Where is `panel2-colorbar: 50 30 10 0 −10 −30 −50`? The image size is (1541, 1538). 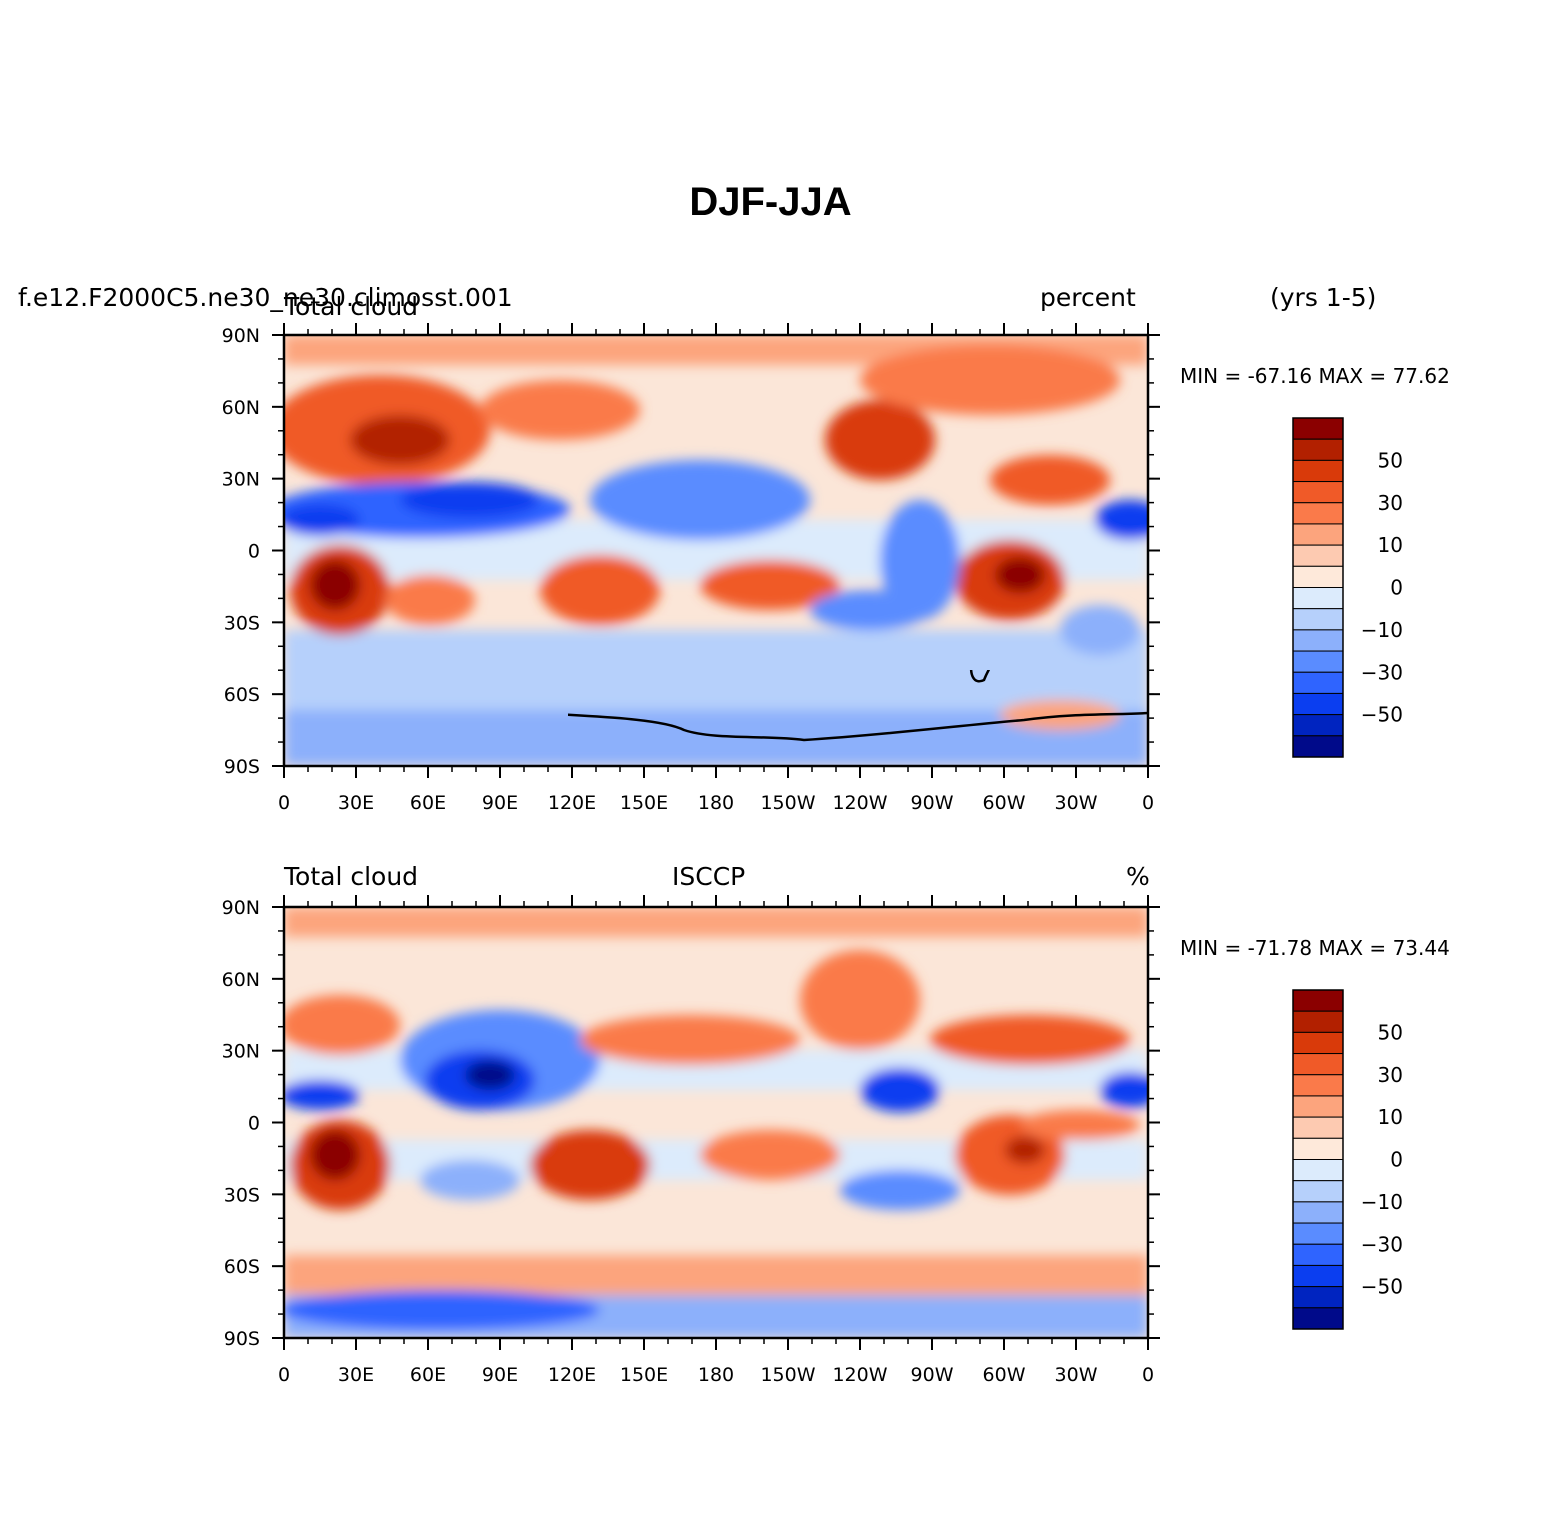
panel2-colorbar: 50 30 10 0 −10 −30 −50 is located at coordinates (1347, 1159).